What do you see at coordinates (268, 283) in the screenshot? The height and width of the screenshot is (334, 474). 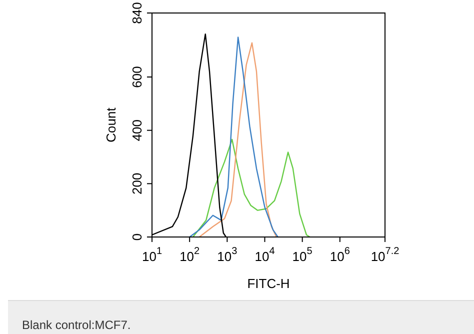 I see `x-axis-title: FITC-H` at bounding box center [268, 283].